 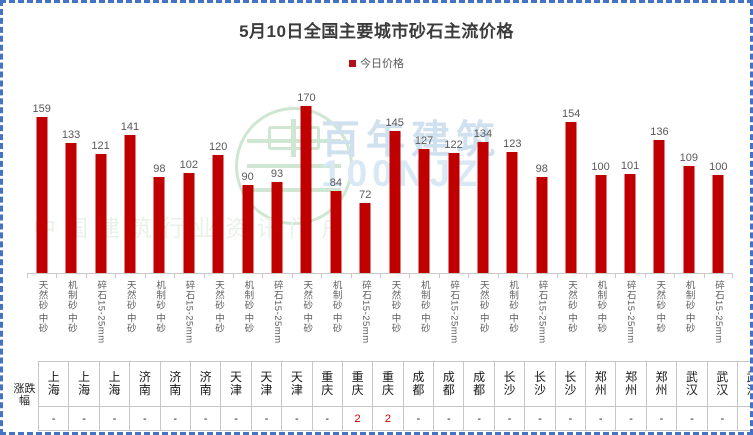 I want to click on legend-label: 今日价格, so click(x=382, y=64).